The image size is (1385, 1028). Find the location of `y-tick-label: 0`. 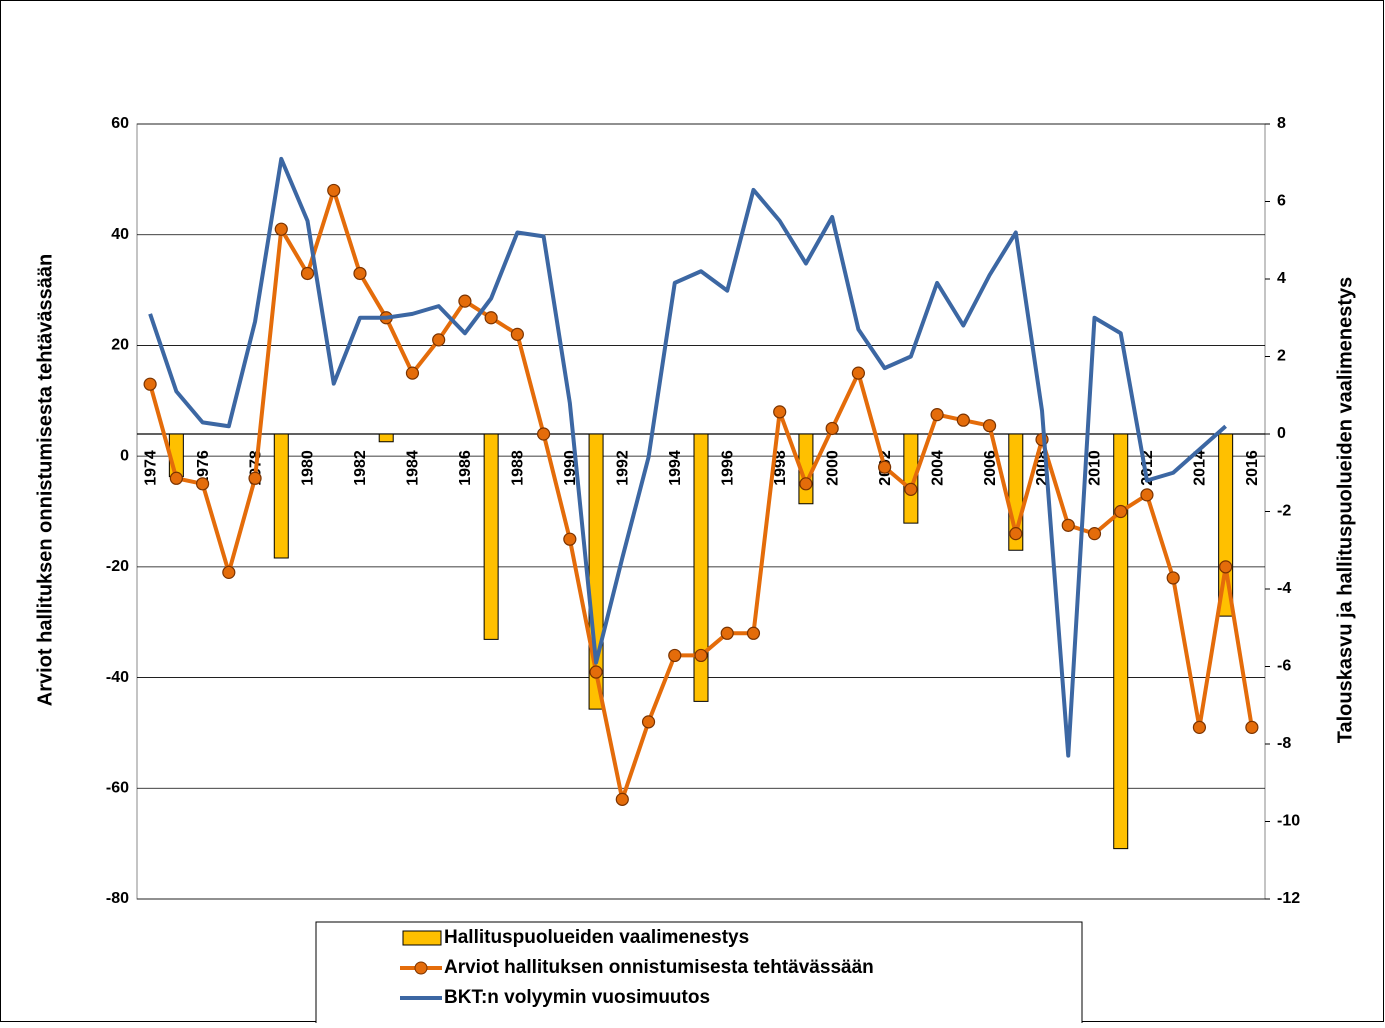

y-tick-label: 0 is located at coordinates (124, 455).